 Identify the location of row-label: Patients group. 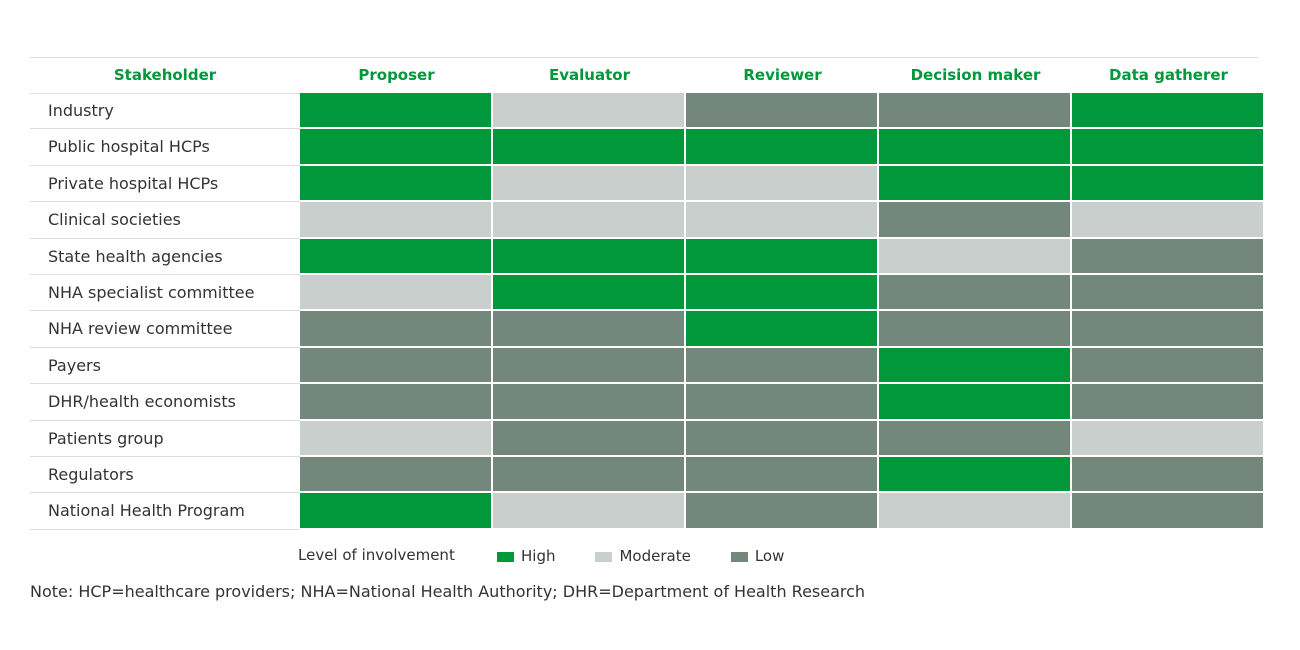
(165, 439).